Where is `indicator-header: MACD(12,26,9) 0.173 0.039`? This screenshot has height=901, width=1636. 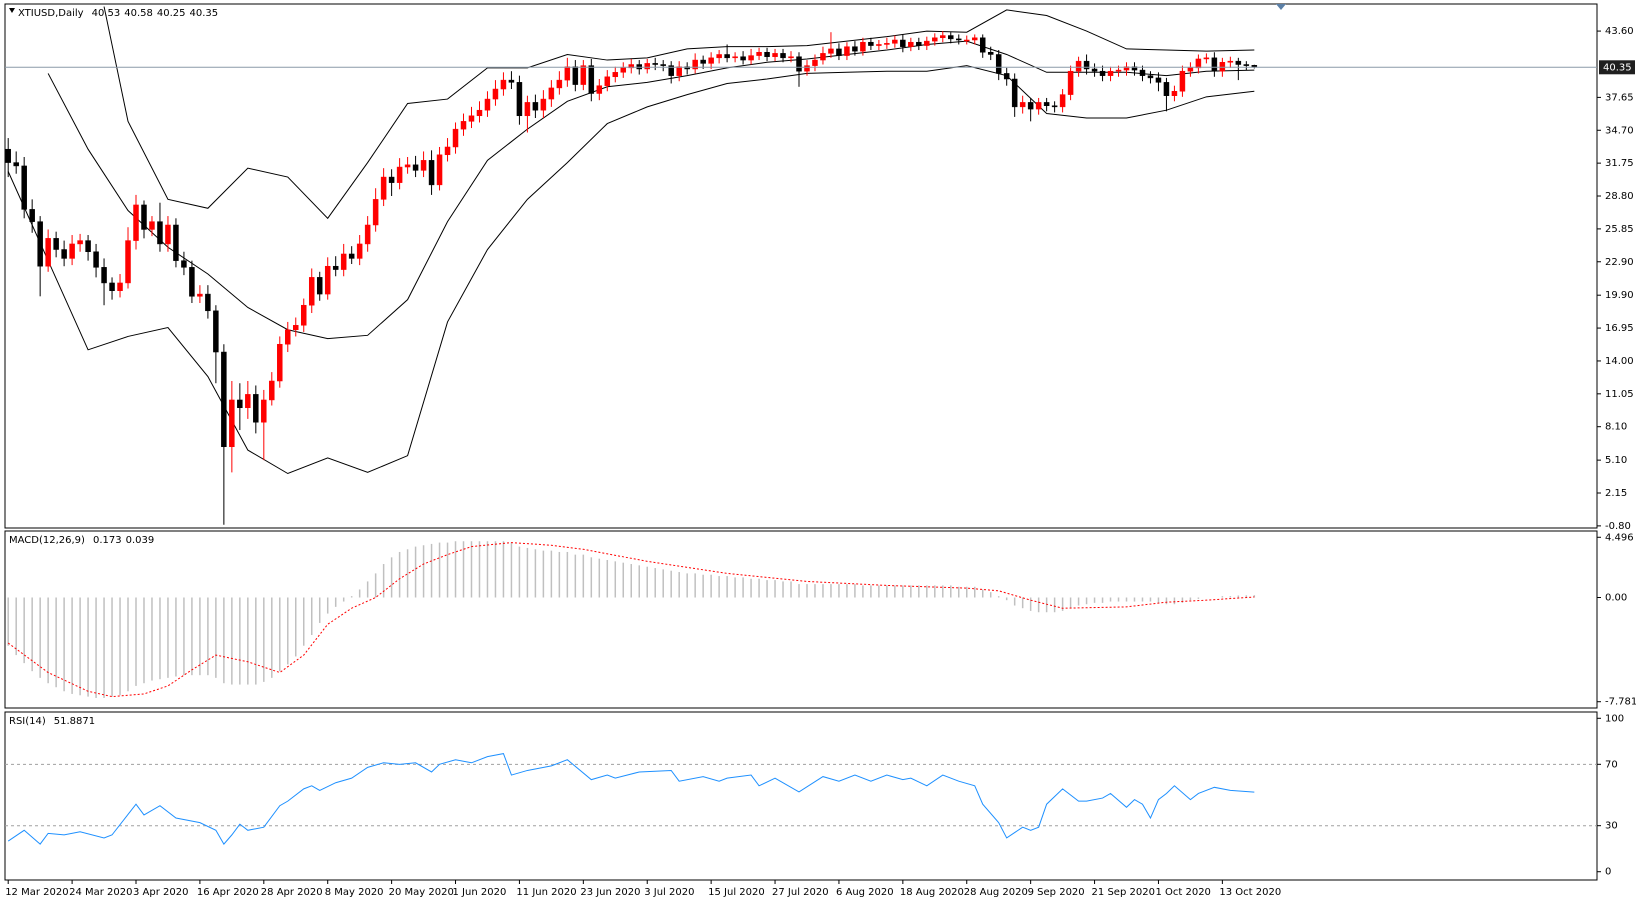 indicator-header: MACD(12,26,9) 0.173 0.039 is located at coordinates (81, 540).